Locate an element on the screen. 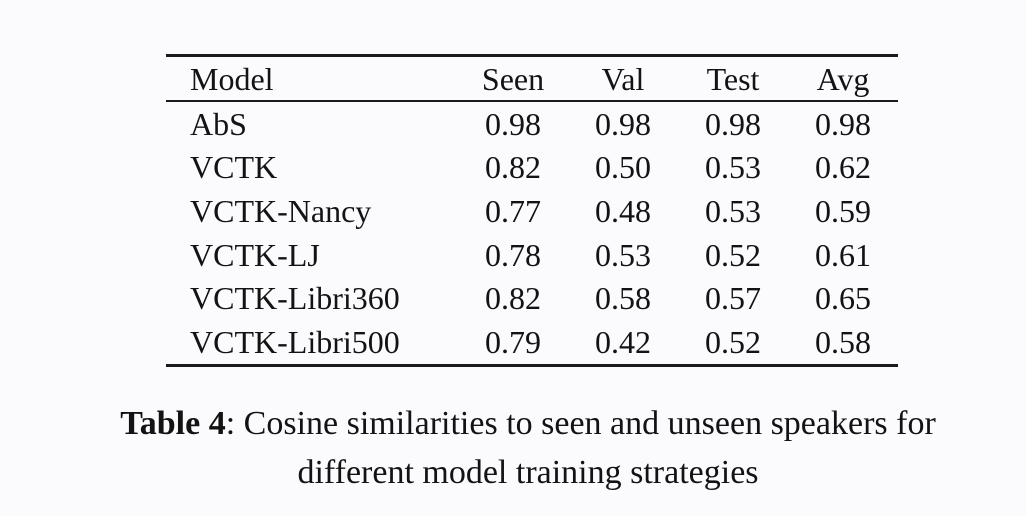 Image resolution: width=1026 pixels, height=516 pixels. caption-line-2: different model training strategies is located at coordinates (528, 472).